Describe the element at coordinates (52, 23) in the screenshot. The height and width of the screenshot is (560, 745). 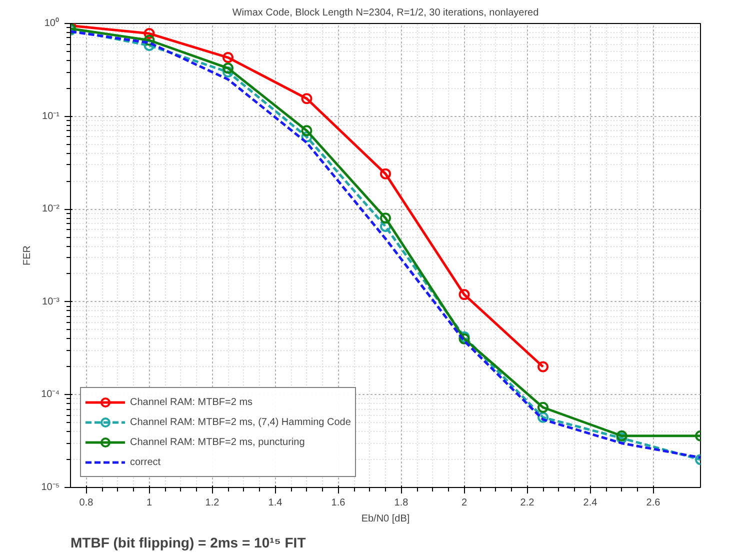
I see `y-tick-label: 10⁰` at that location.